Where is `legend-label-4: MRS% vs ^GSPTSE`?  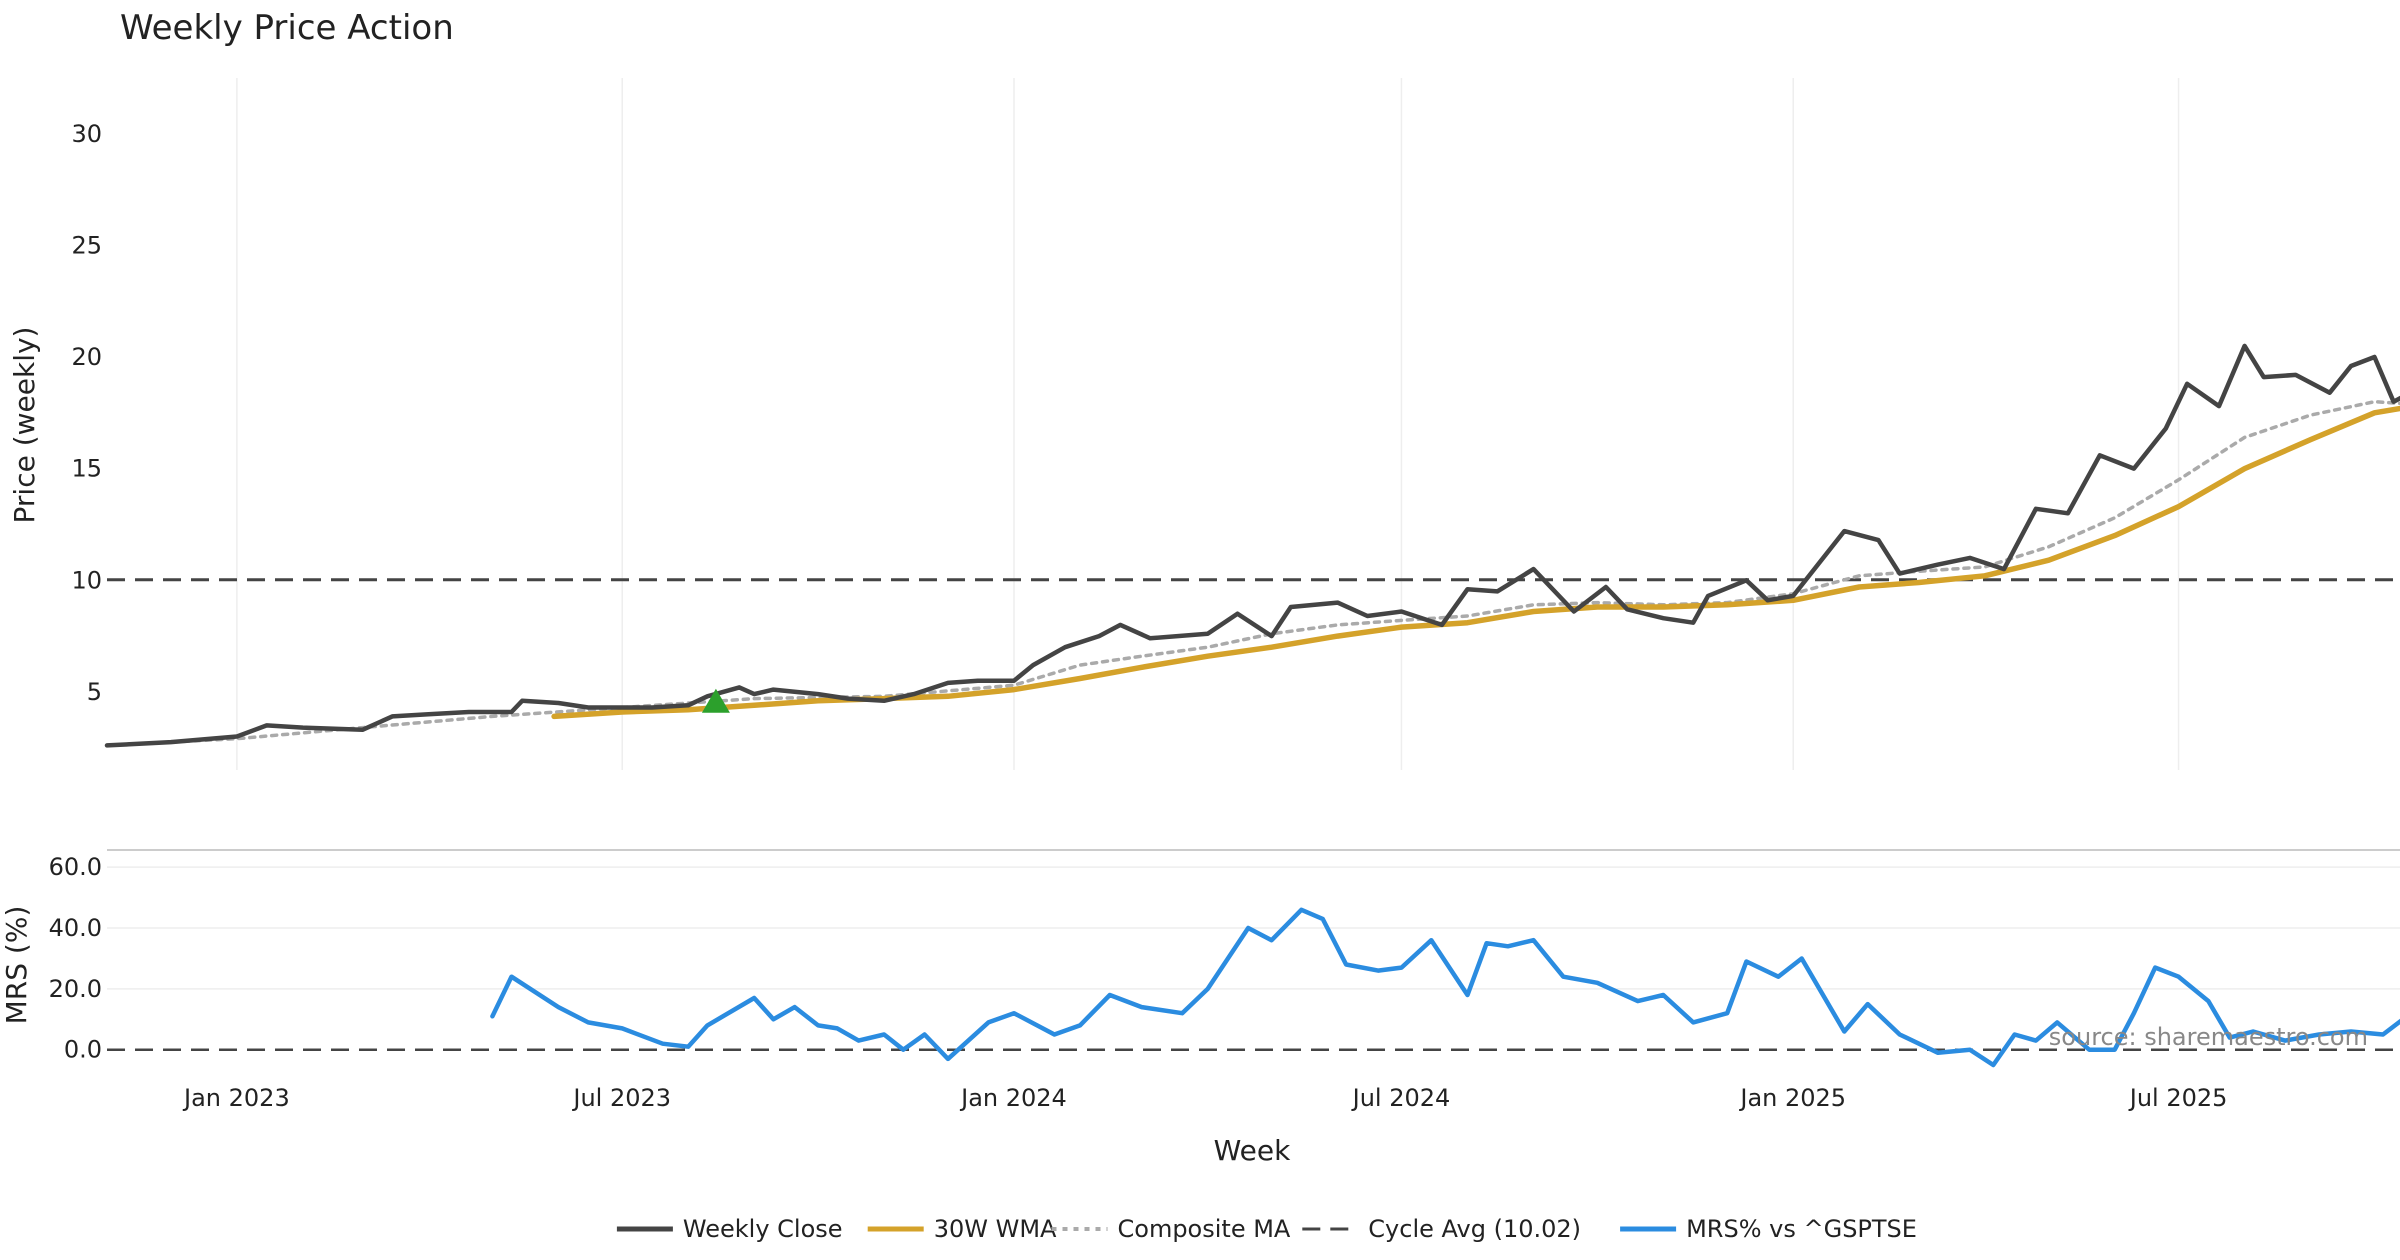 legend-label-4: MRS% vs ^GSPTSE is located at coordinates (1801, 1229).